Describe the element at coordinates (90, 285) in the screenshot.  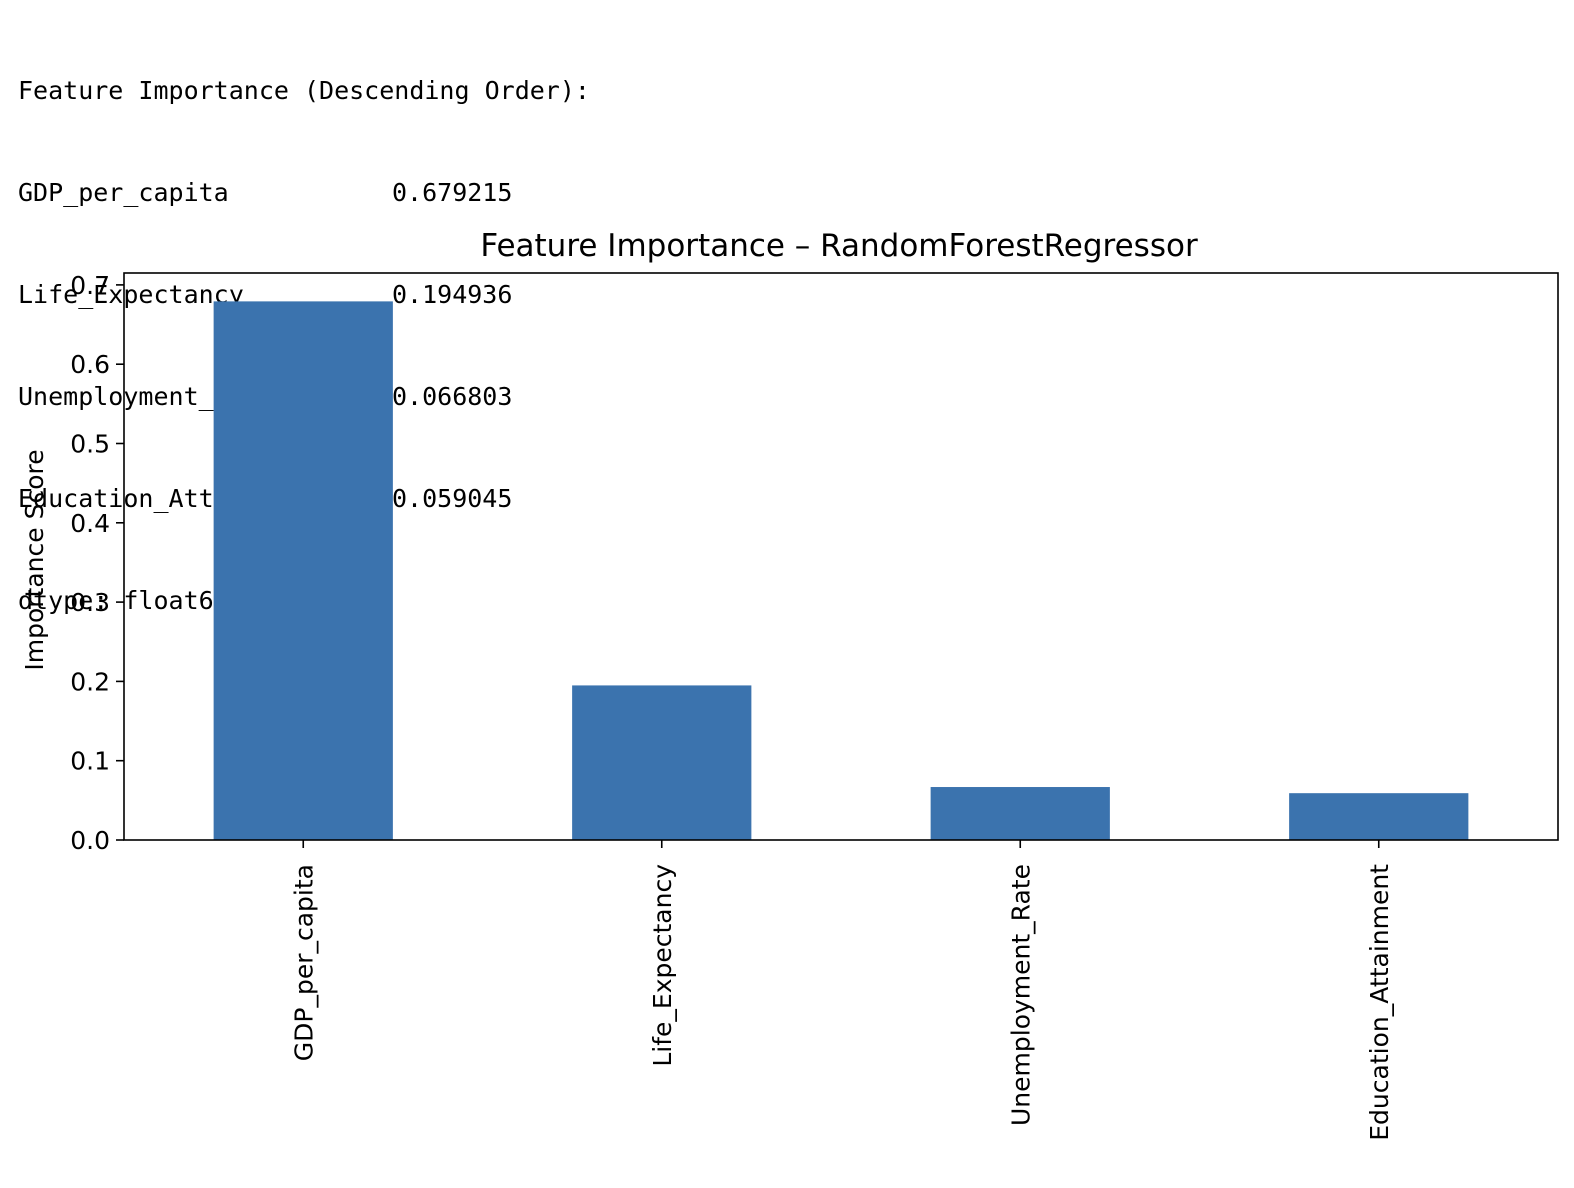
I see `y-tick-label: 0.7` at that location.